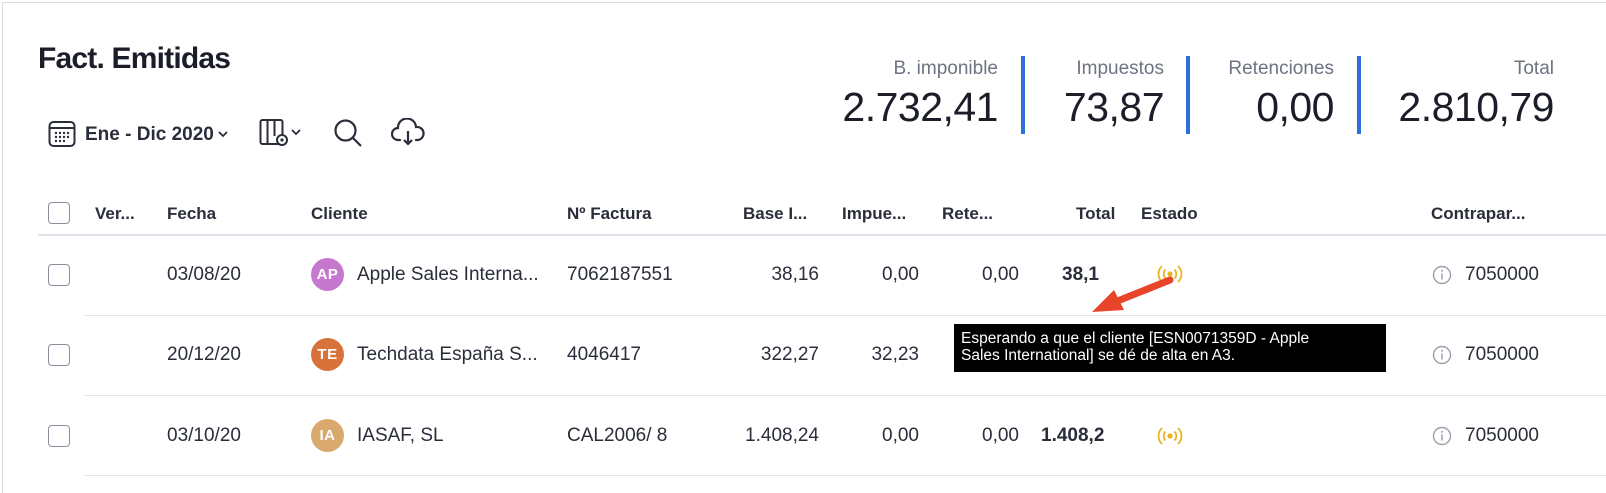  What do you see at coordinates (204, 274) in the screenshot?
I see `cell-fecha: 03/08/20` at bounding box center [204, 274].